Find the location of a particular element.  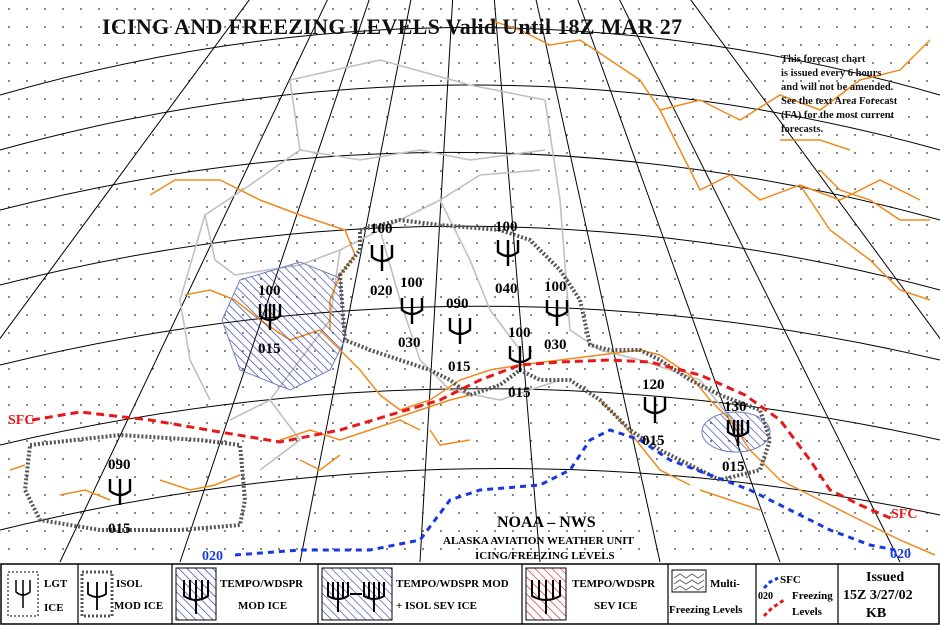

agency-product: ICING/FREEZING LEVELS is located at coordinates (545, 556).